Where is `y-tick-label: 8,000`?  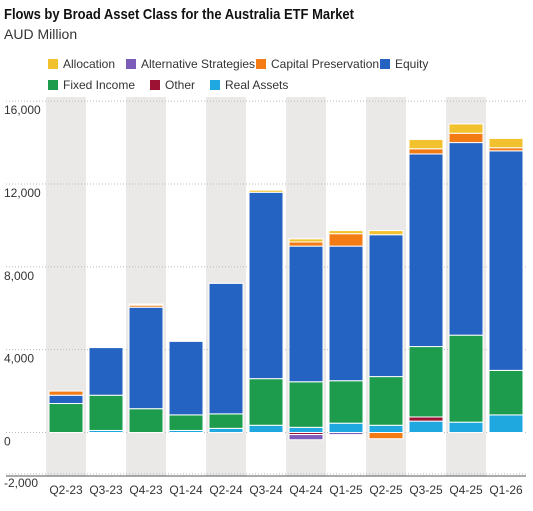 y-tick-label: 8,000 is located at coordinates (19, 276).